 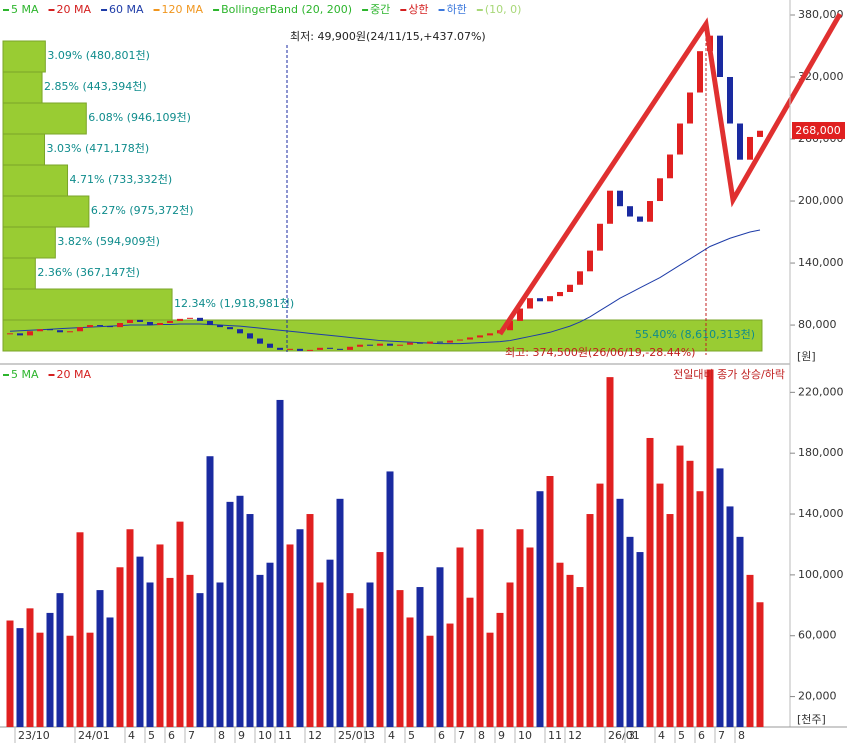 What do you see at coordinates (241, 735) in the screenshot?
I see `x-tick-label: 9` at bounding box center [241, 735].